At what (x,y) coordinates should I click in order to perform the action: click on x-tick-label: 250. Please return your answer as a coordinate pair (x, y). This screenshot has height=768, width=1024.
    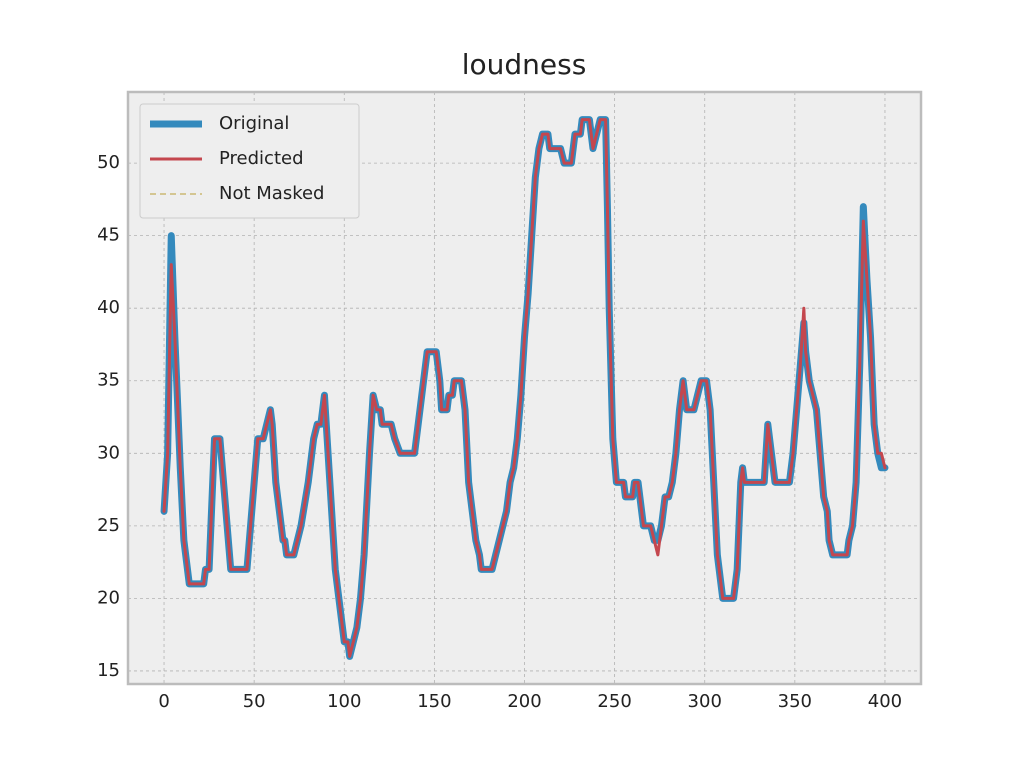
    Looking at the image, I should click on (614, 701).